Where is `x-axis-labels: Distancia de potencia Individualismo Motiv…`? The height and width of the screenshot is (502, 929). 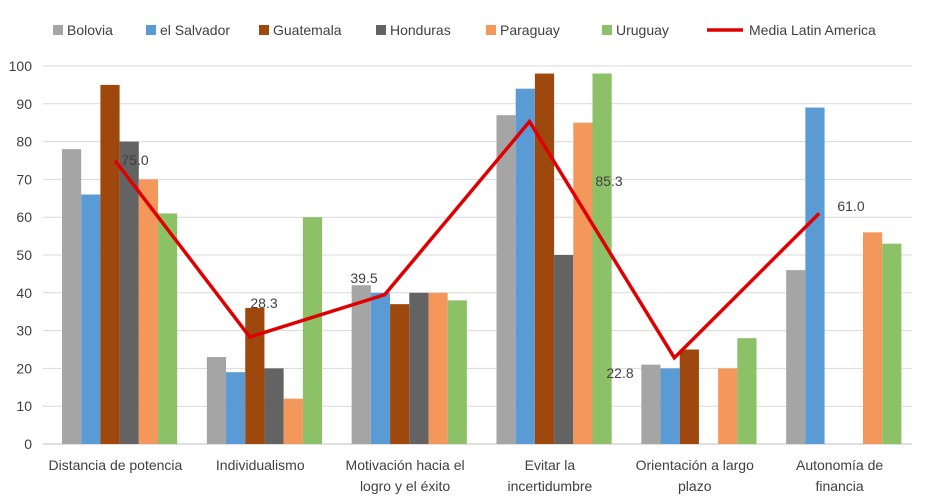 x-axis-labels: Distancia de potencia Individualismo Motiv… is located at coordinates (465, 475).